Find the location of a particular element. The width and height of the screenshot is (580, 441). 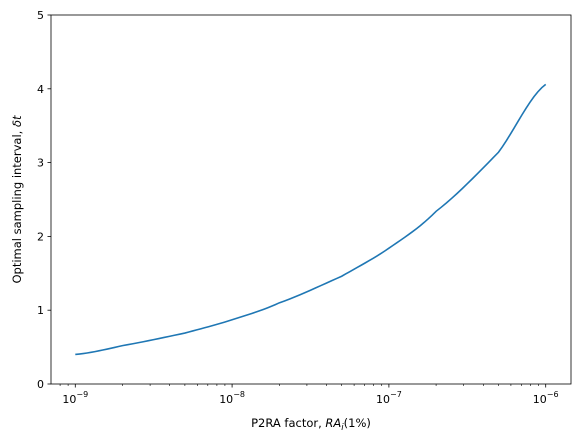

x-axis-ticks: 10⁻⁹ 10⁻⁸ 10⁻⁷ 10⁻⁶ is located at coordinates (310, 395).